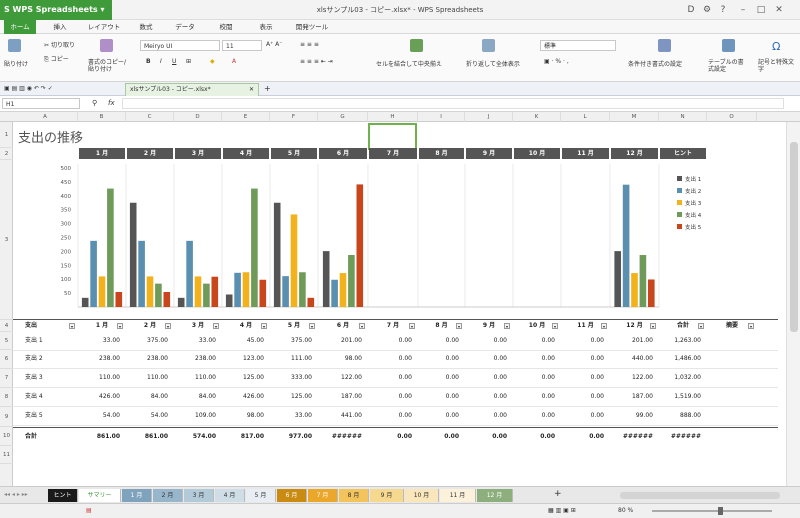  I want to click on total-cell: 977.00, so click(300, 436).